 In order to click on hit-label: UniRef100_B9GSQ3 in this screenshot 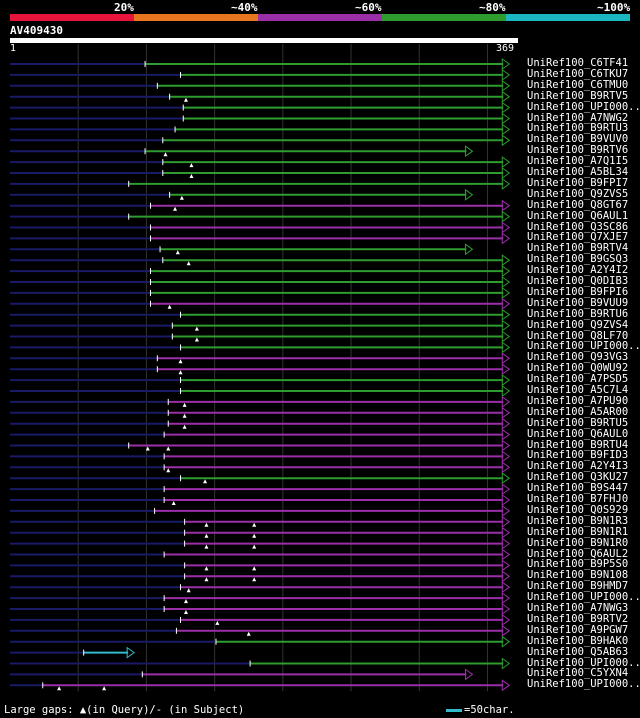, I will do `click(578, 259)`.